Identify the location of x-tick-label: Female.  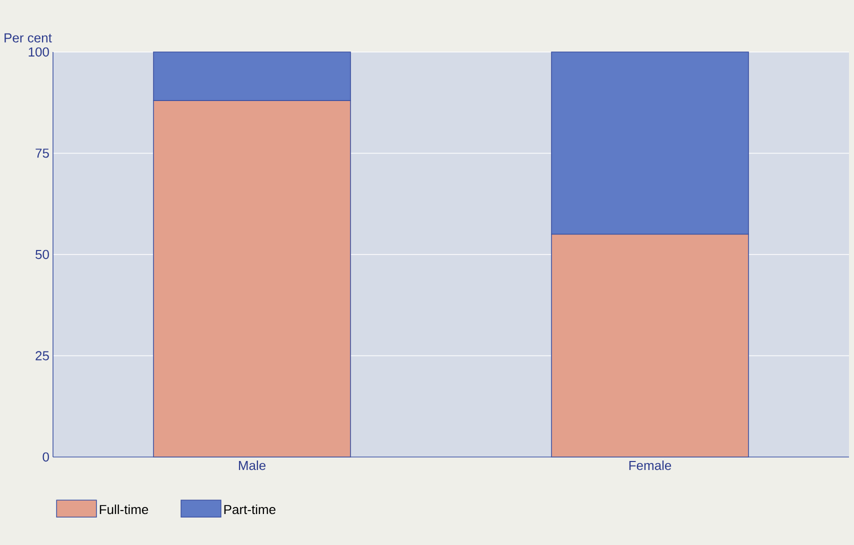
(650, 465).